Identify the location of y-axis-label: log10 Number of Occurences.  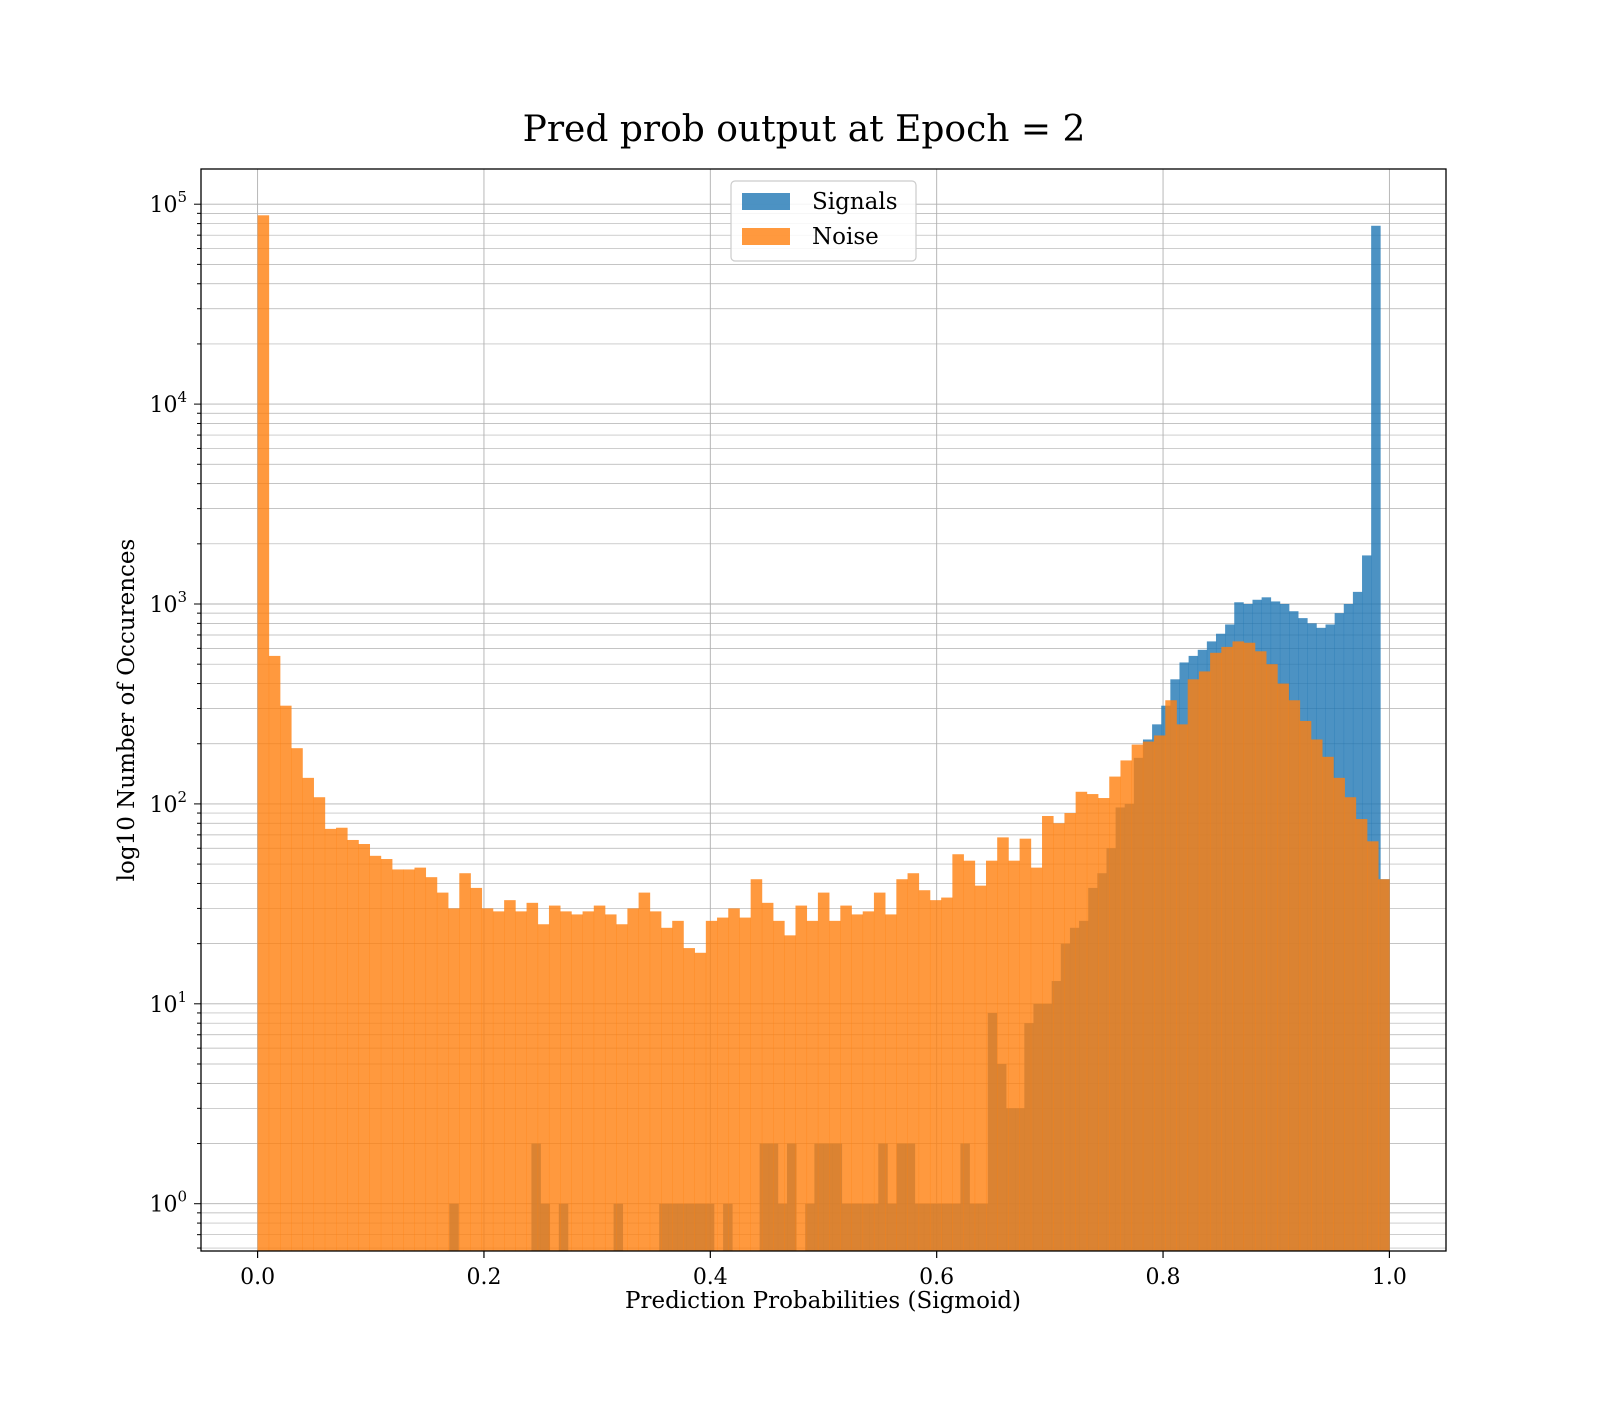
(127, 710).